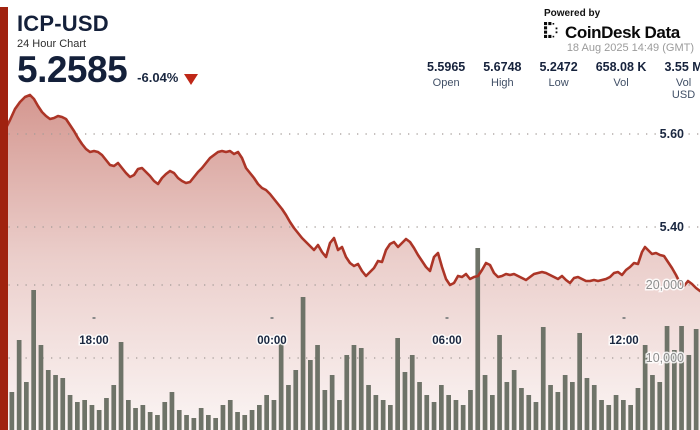  What do you see at coordinates (271, 341) in the screenshot?
I see `time-axis-tick: 00:00` at bounding box center [271, 341].